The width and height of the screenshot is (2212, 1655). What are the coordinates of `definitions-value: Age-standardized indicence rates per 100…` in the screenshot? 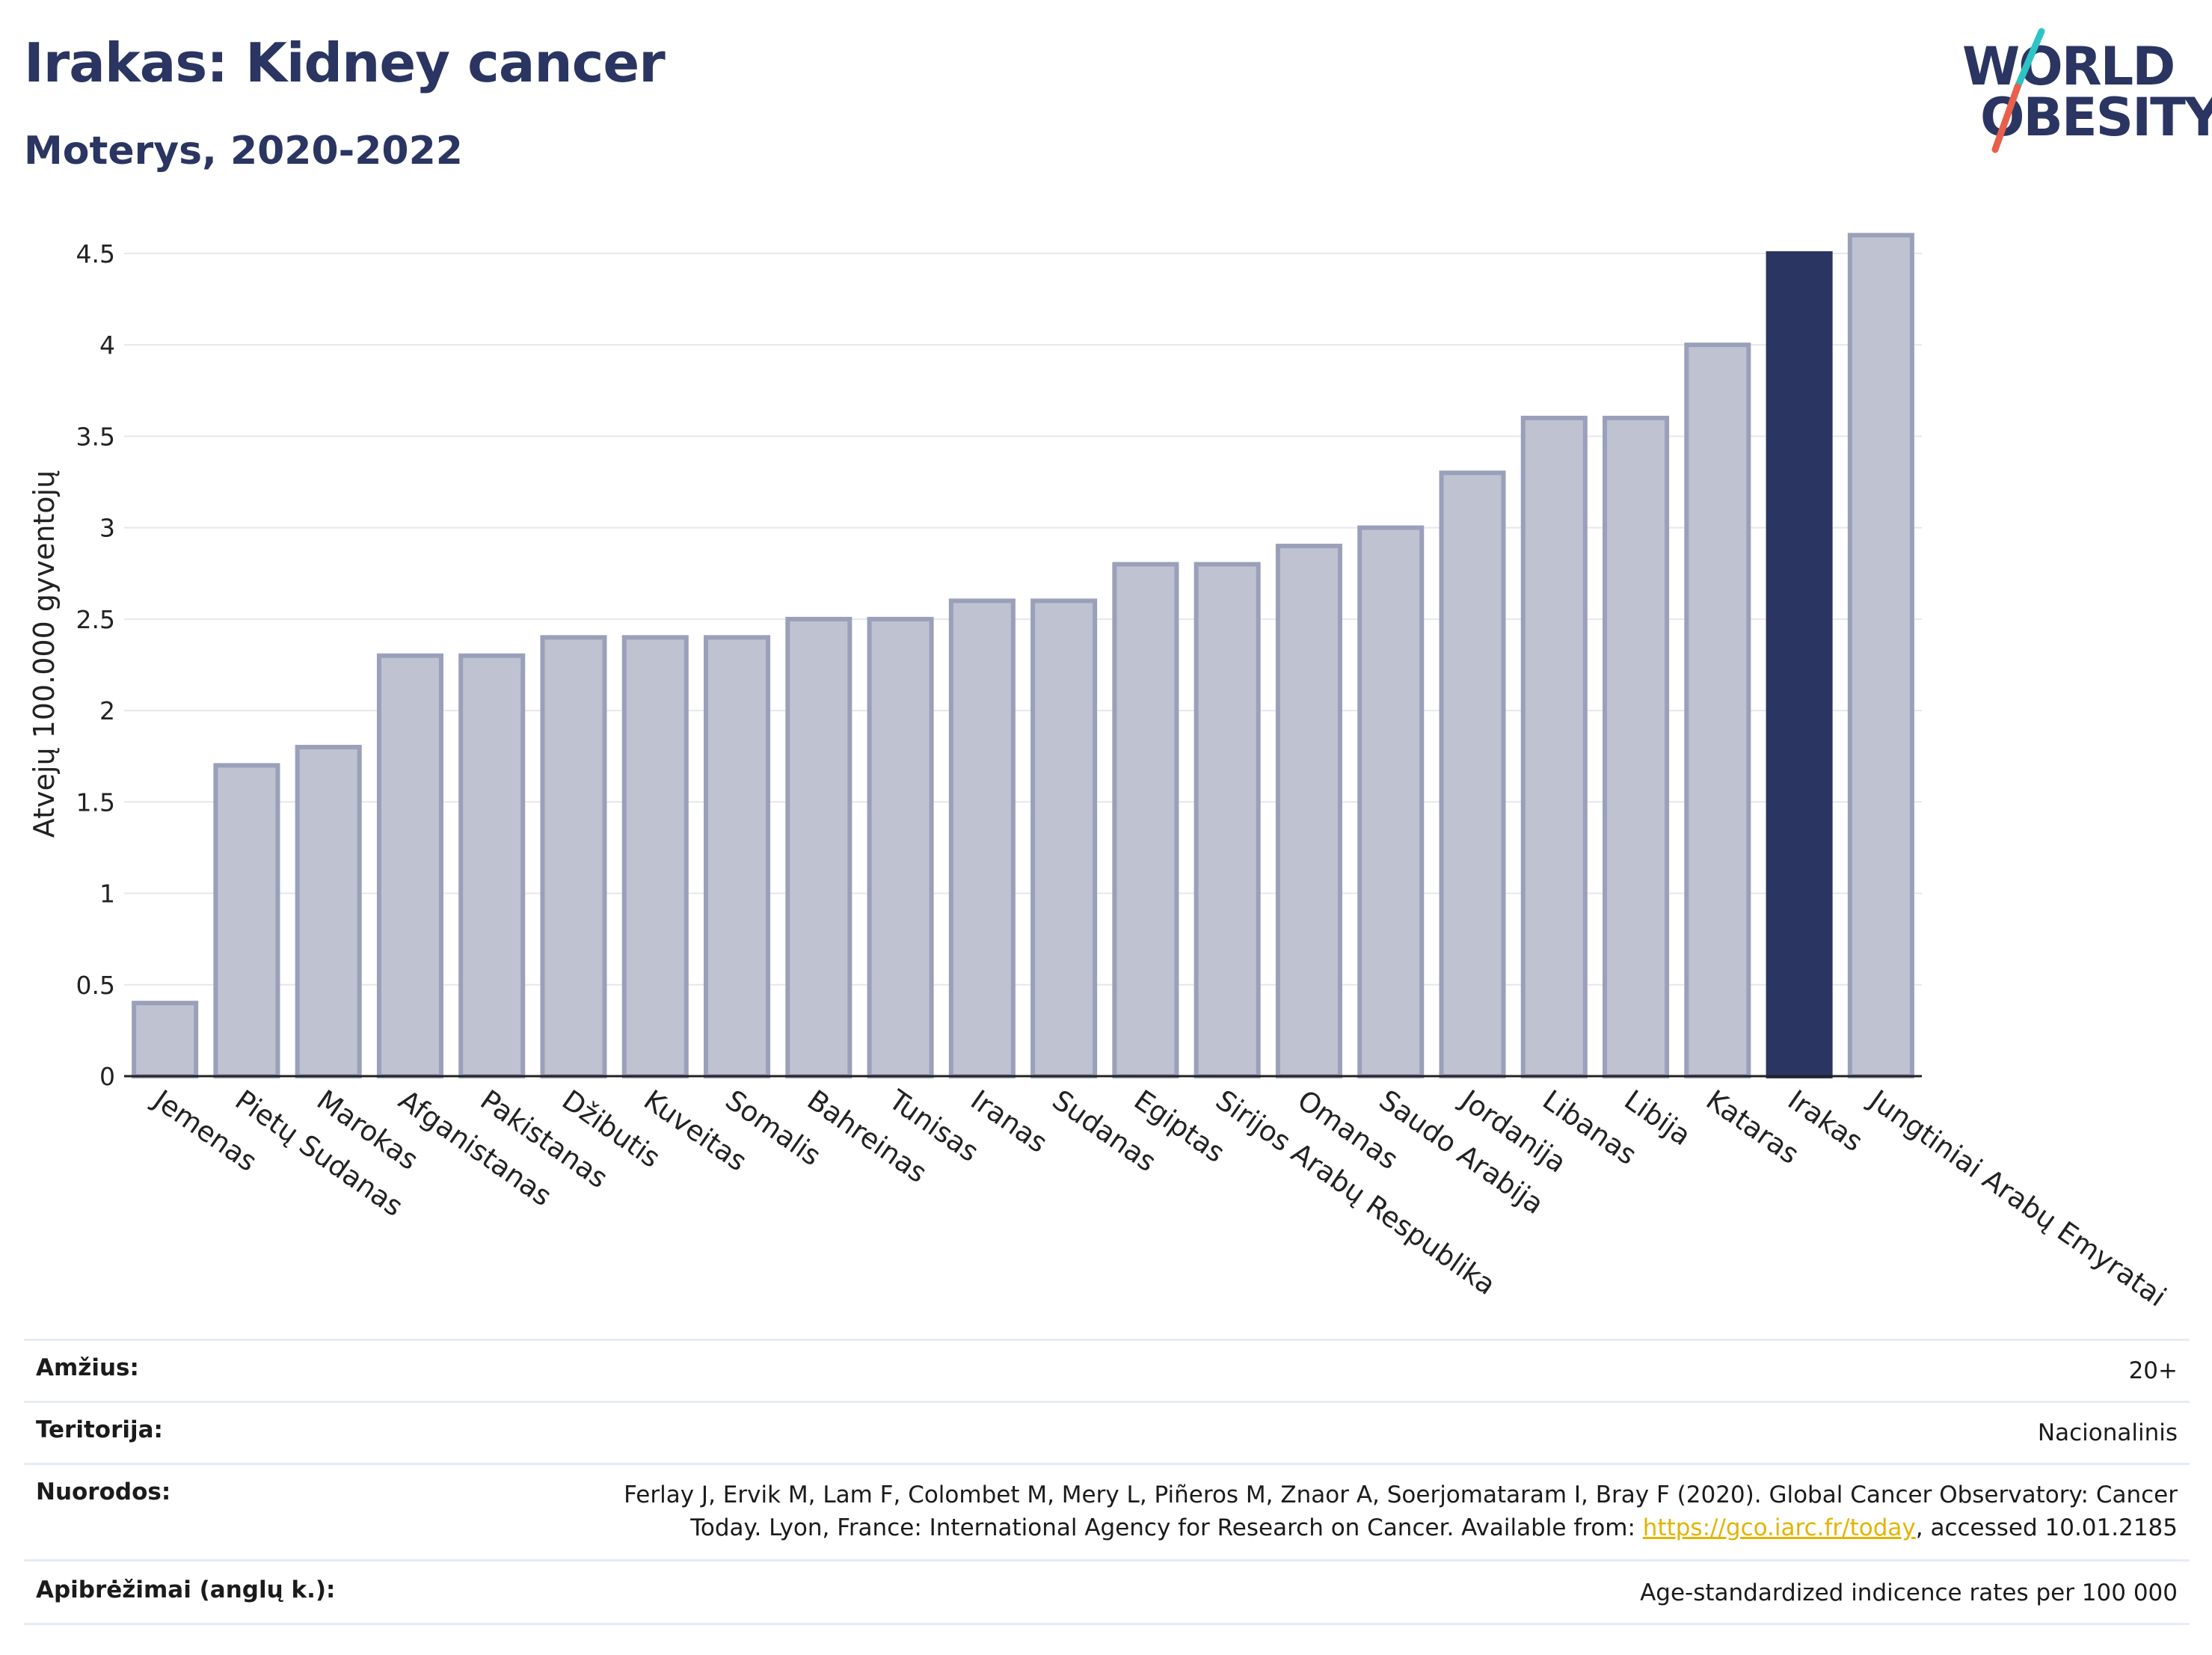 It's located at (1909, 1592).